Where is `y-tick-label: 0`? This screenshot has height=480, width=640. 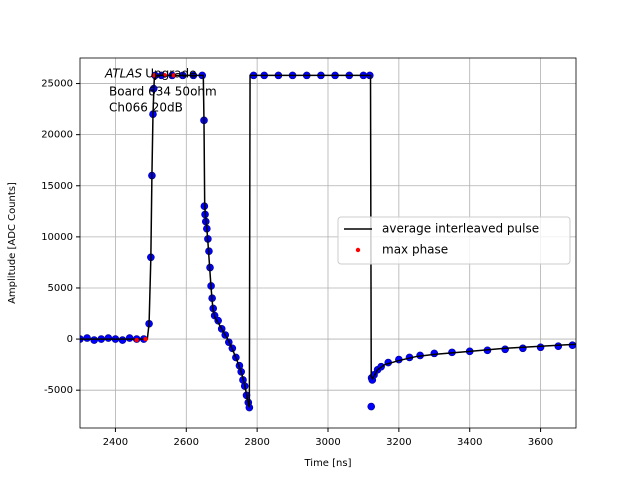
y-tick-label: 0 is located at coordinates (70, 339).